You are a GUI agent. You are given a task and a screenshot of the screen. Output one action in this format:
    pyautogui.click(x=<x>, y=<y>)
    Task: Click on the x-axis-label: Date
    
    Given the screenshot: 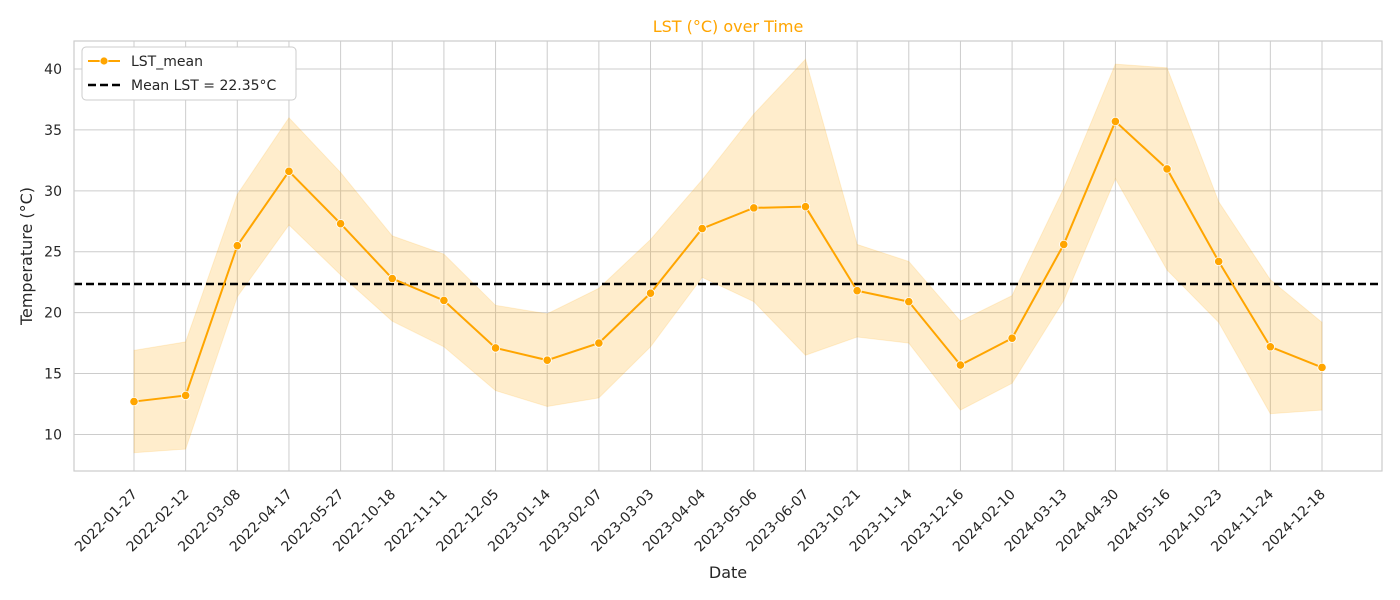 What is the action you would take?
    pyautogui.click(x=728, y=572)
    